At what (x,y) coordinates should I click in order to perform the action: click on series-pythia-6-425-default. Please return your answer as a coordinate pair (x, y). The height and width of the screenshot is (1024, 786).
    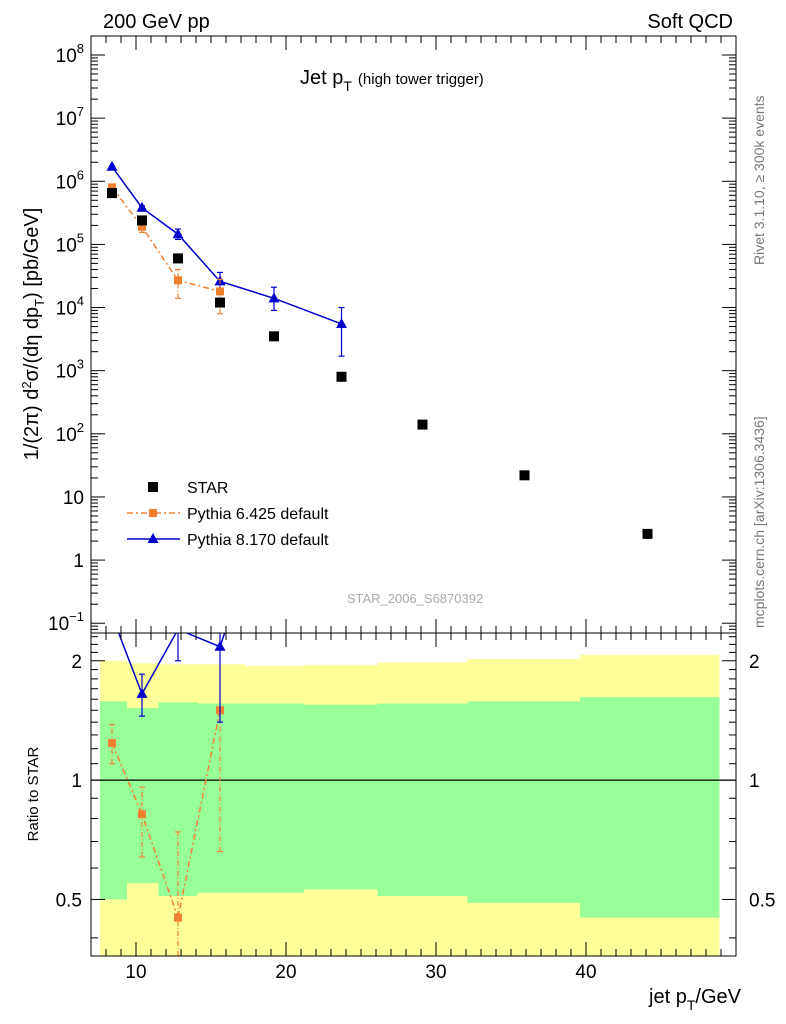
    Looking at the image, I should click on (166, 249).